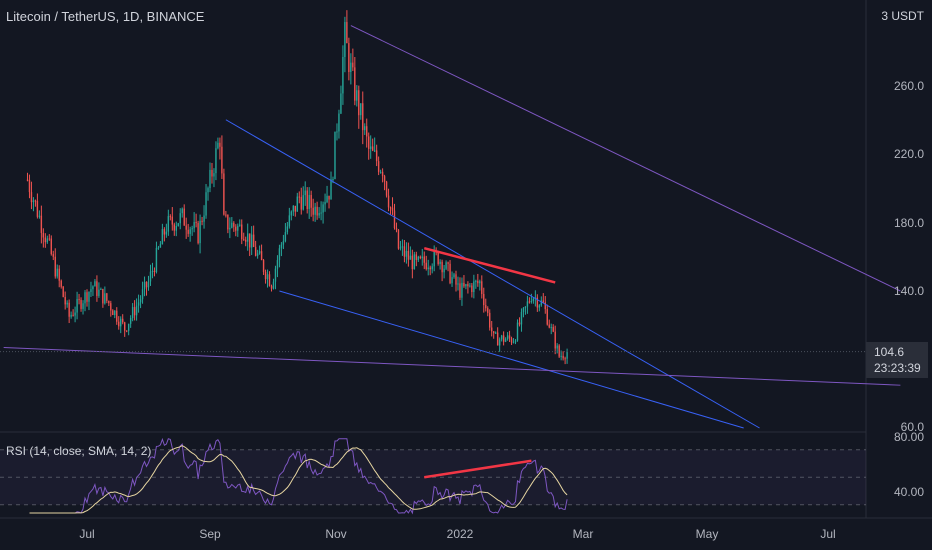 Image resolution: width=932 pixels, height=550 pixels. What do you see at coordinates (908, 223) in the screenshot?
I see `price-axis-label: 180.0` at bounding box center [908, 223].